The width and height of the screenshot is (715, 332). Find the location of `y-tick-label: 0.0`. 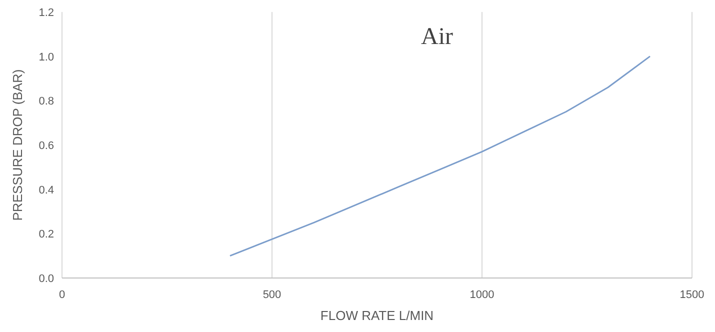

y-tick-label: 0.0 is located at coordinates (46, 279).